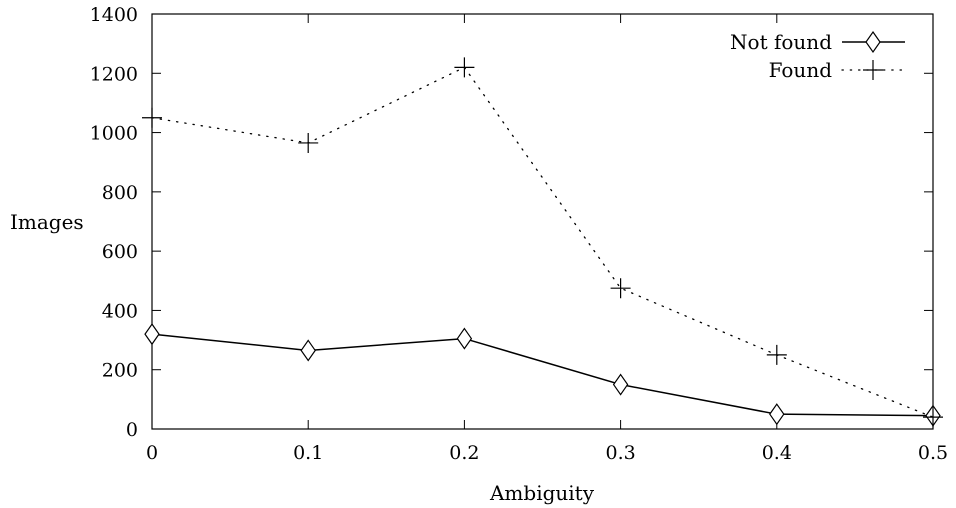 The image size is (956, 508). Describe the element at coordinates (114, 74) in the screenshot. I see `y-tick-label: 1200` at that location.